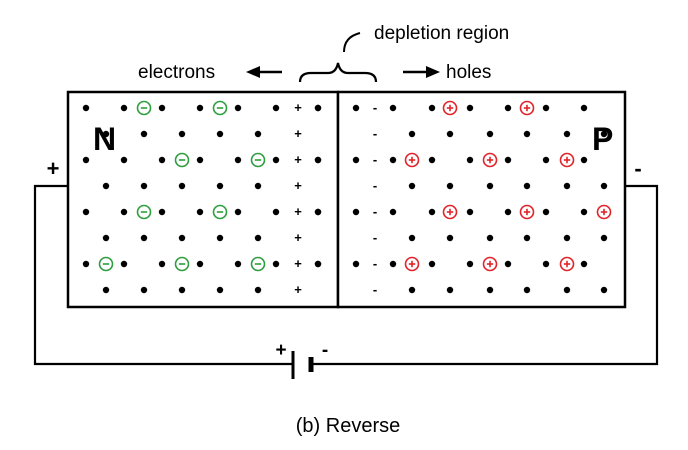  Describe the element at coordinates (176, 72) in the screenshot. I see `electrons-label: electrons` at that location.